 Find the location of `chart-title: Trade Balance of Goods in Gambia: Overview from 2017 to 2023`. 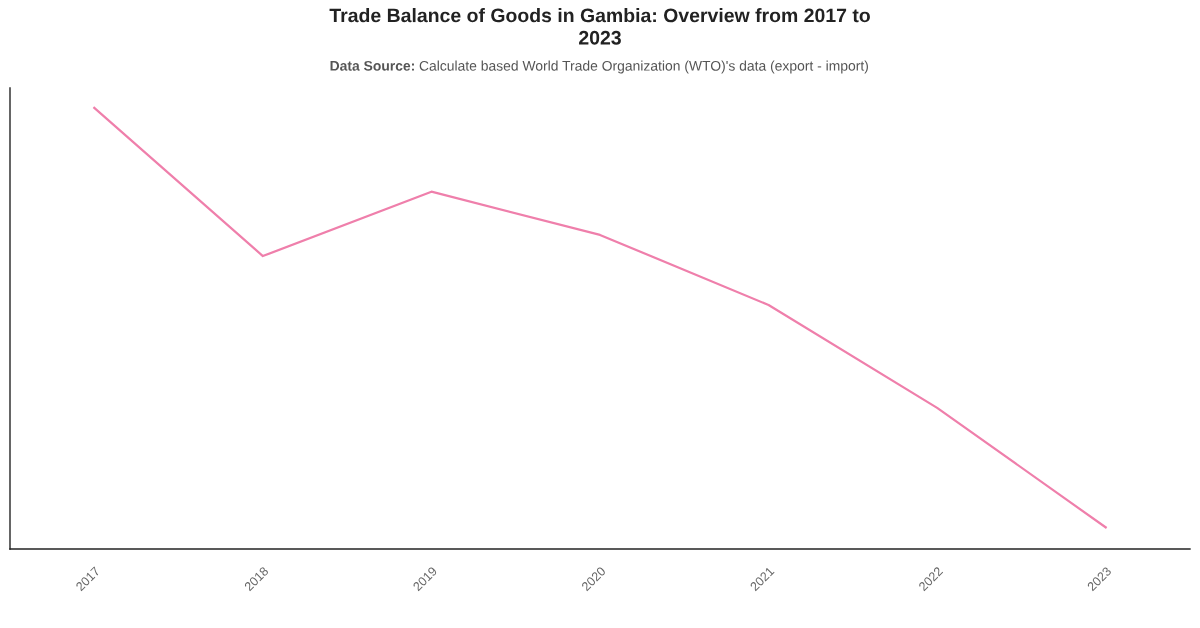

chart-title: Trade Balance of Goods in Gambia: Overview from 2017 to 2023 is located at coordinates (599, 26).